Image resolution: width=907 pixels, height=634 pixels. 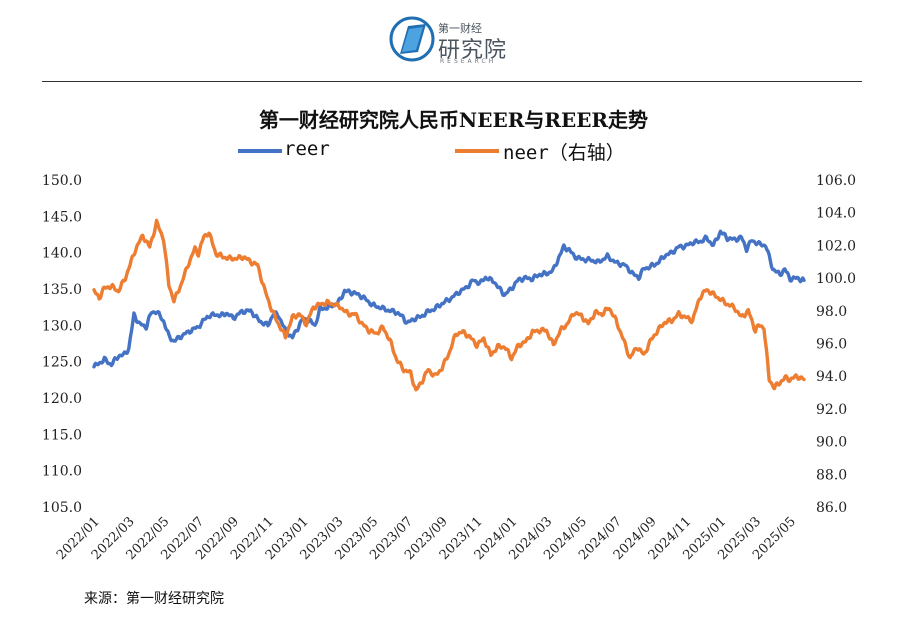 I want to click on y-left-tick-label: 150.0, so click(x=62, y=181).